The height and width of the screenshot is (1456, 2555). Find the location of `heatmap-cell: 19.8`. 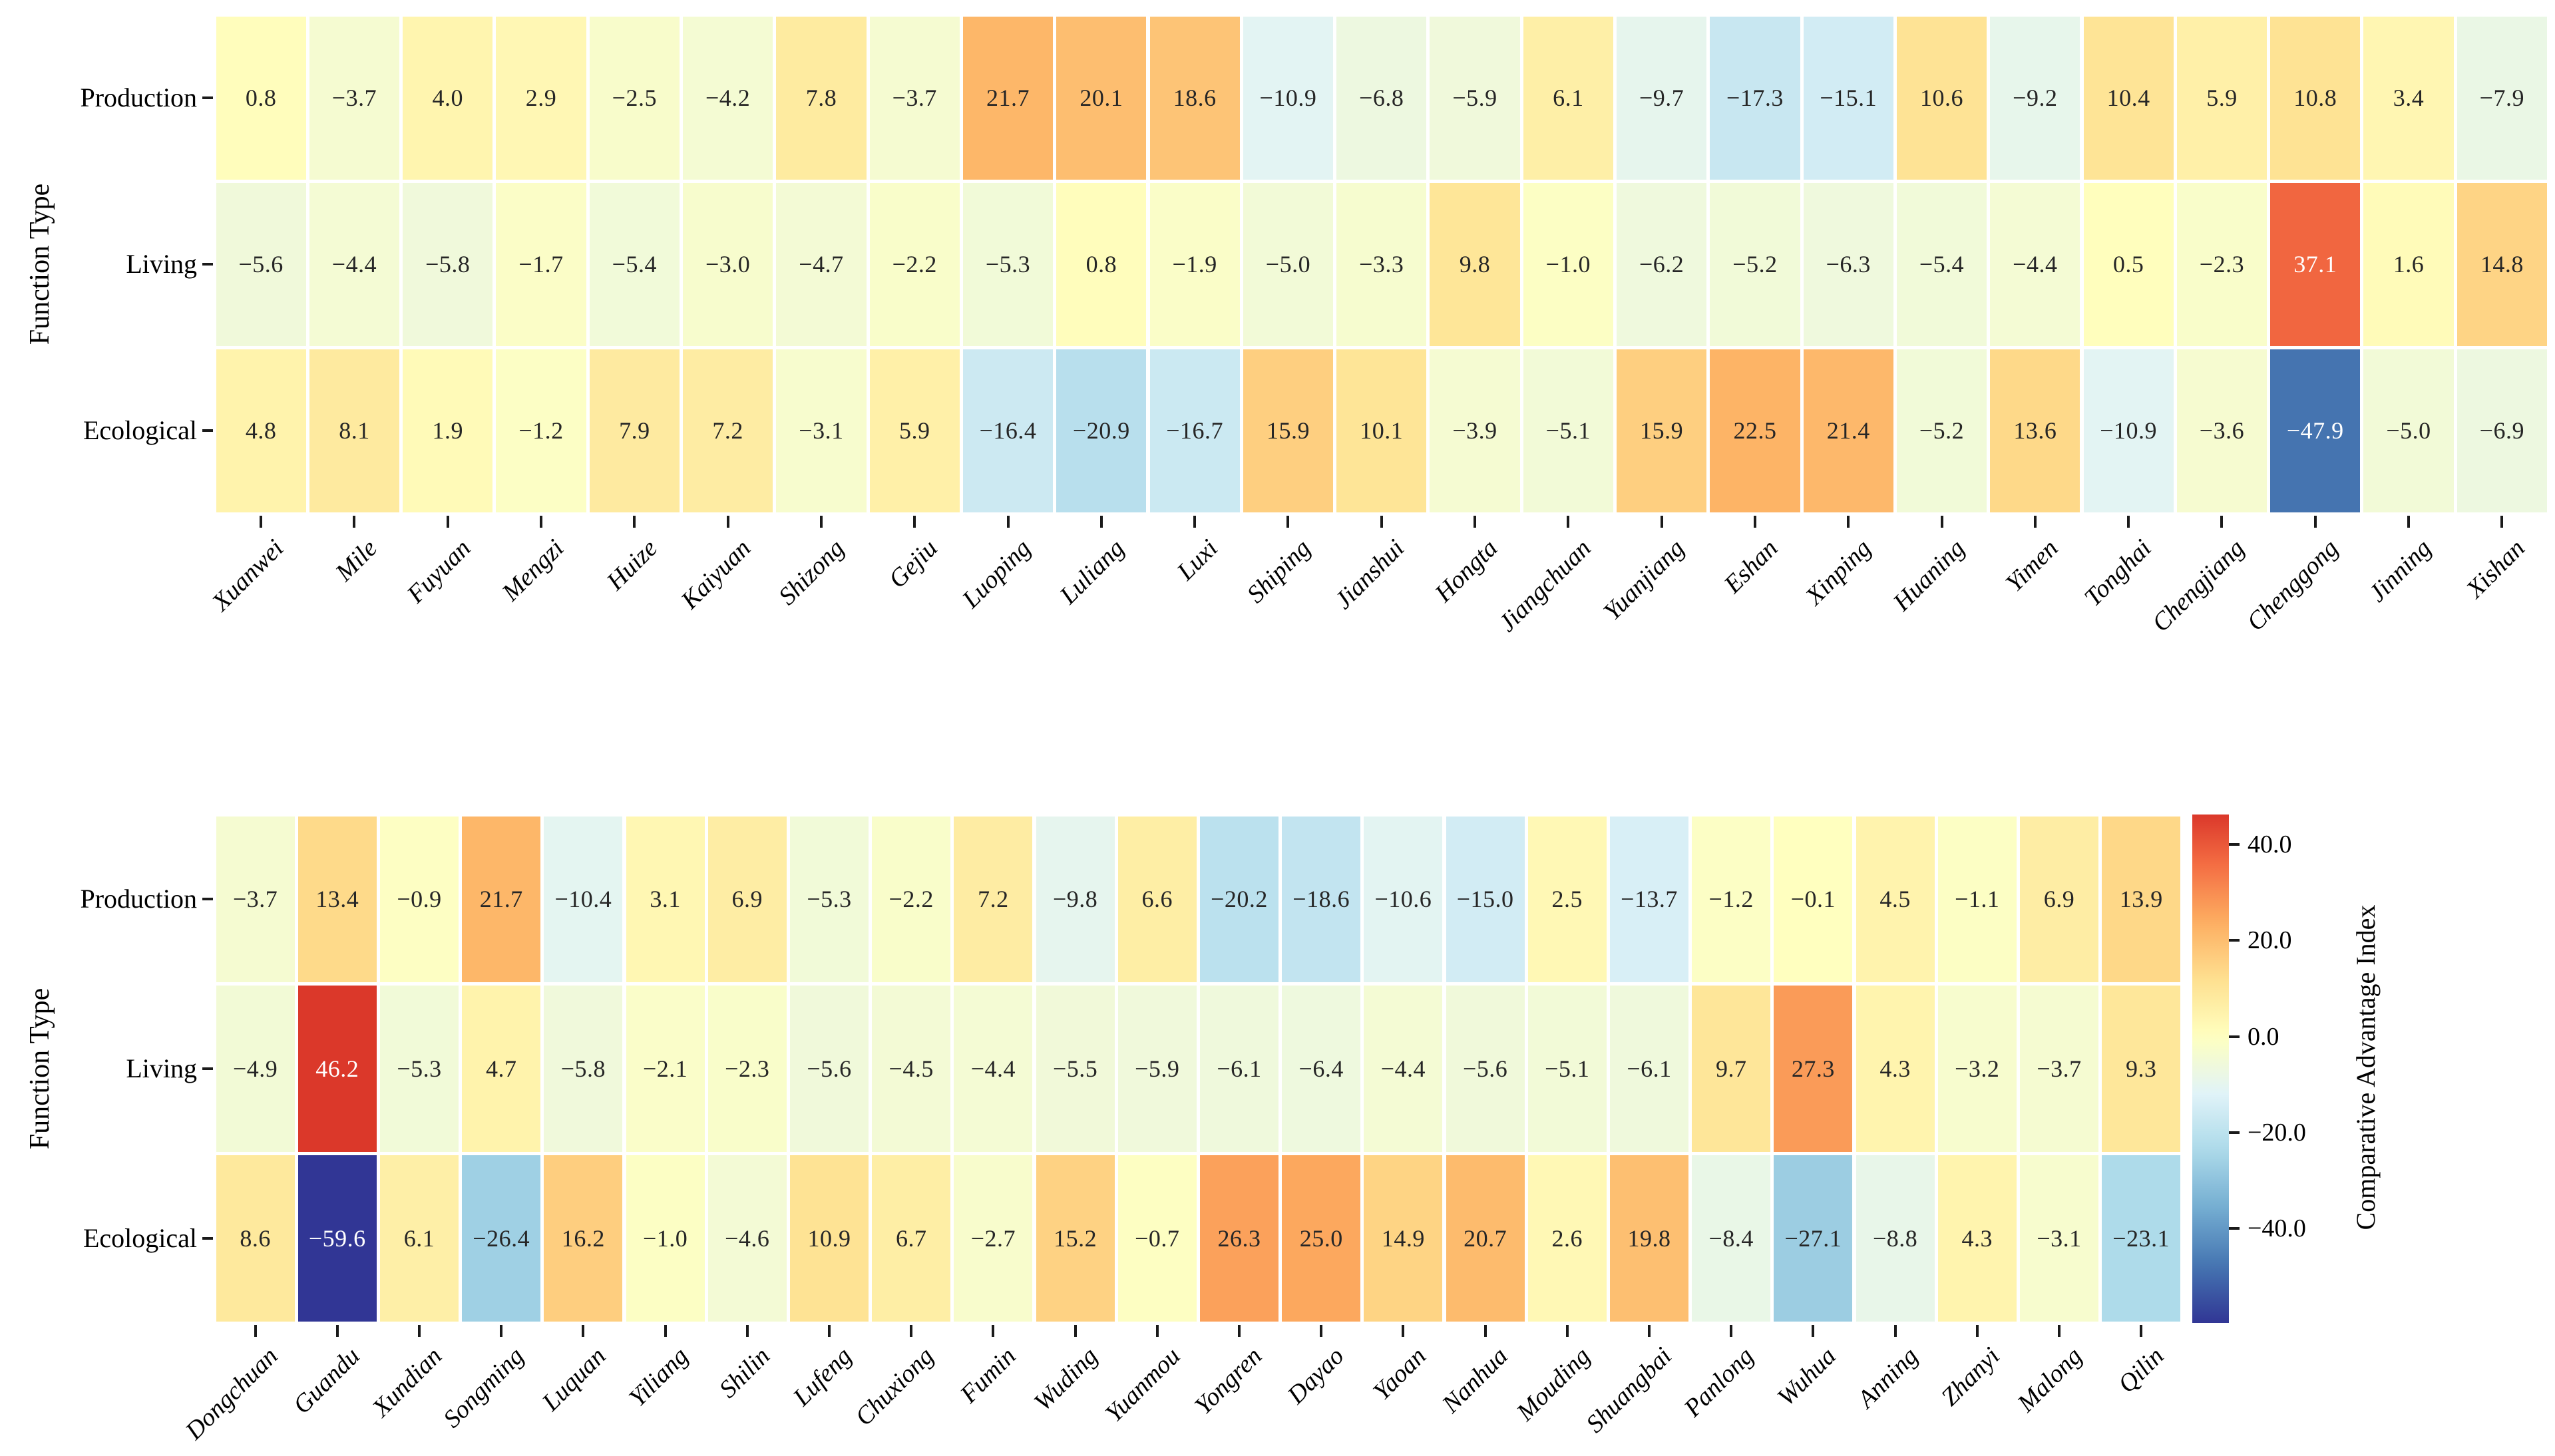

heatmap-cell: 19.8 is located at coordinates (1649, 1238).